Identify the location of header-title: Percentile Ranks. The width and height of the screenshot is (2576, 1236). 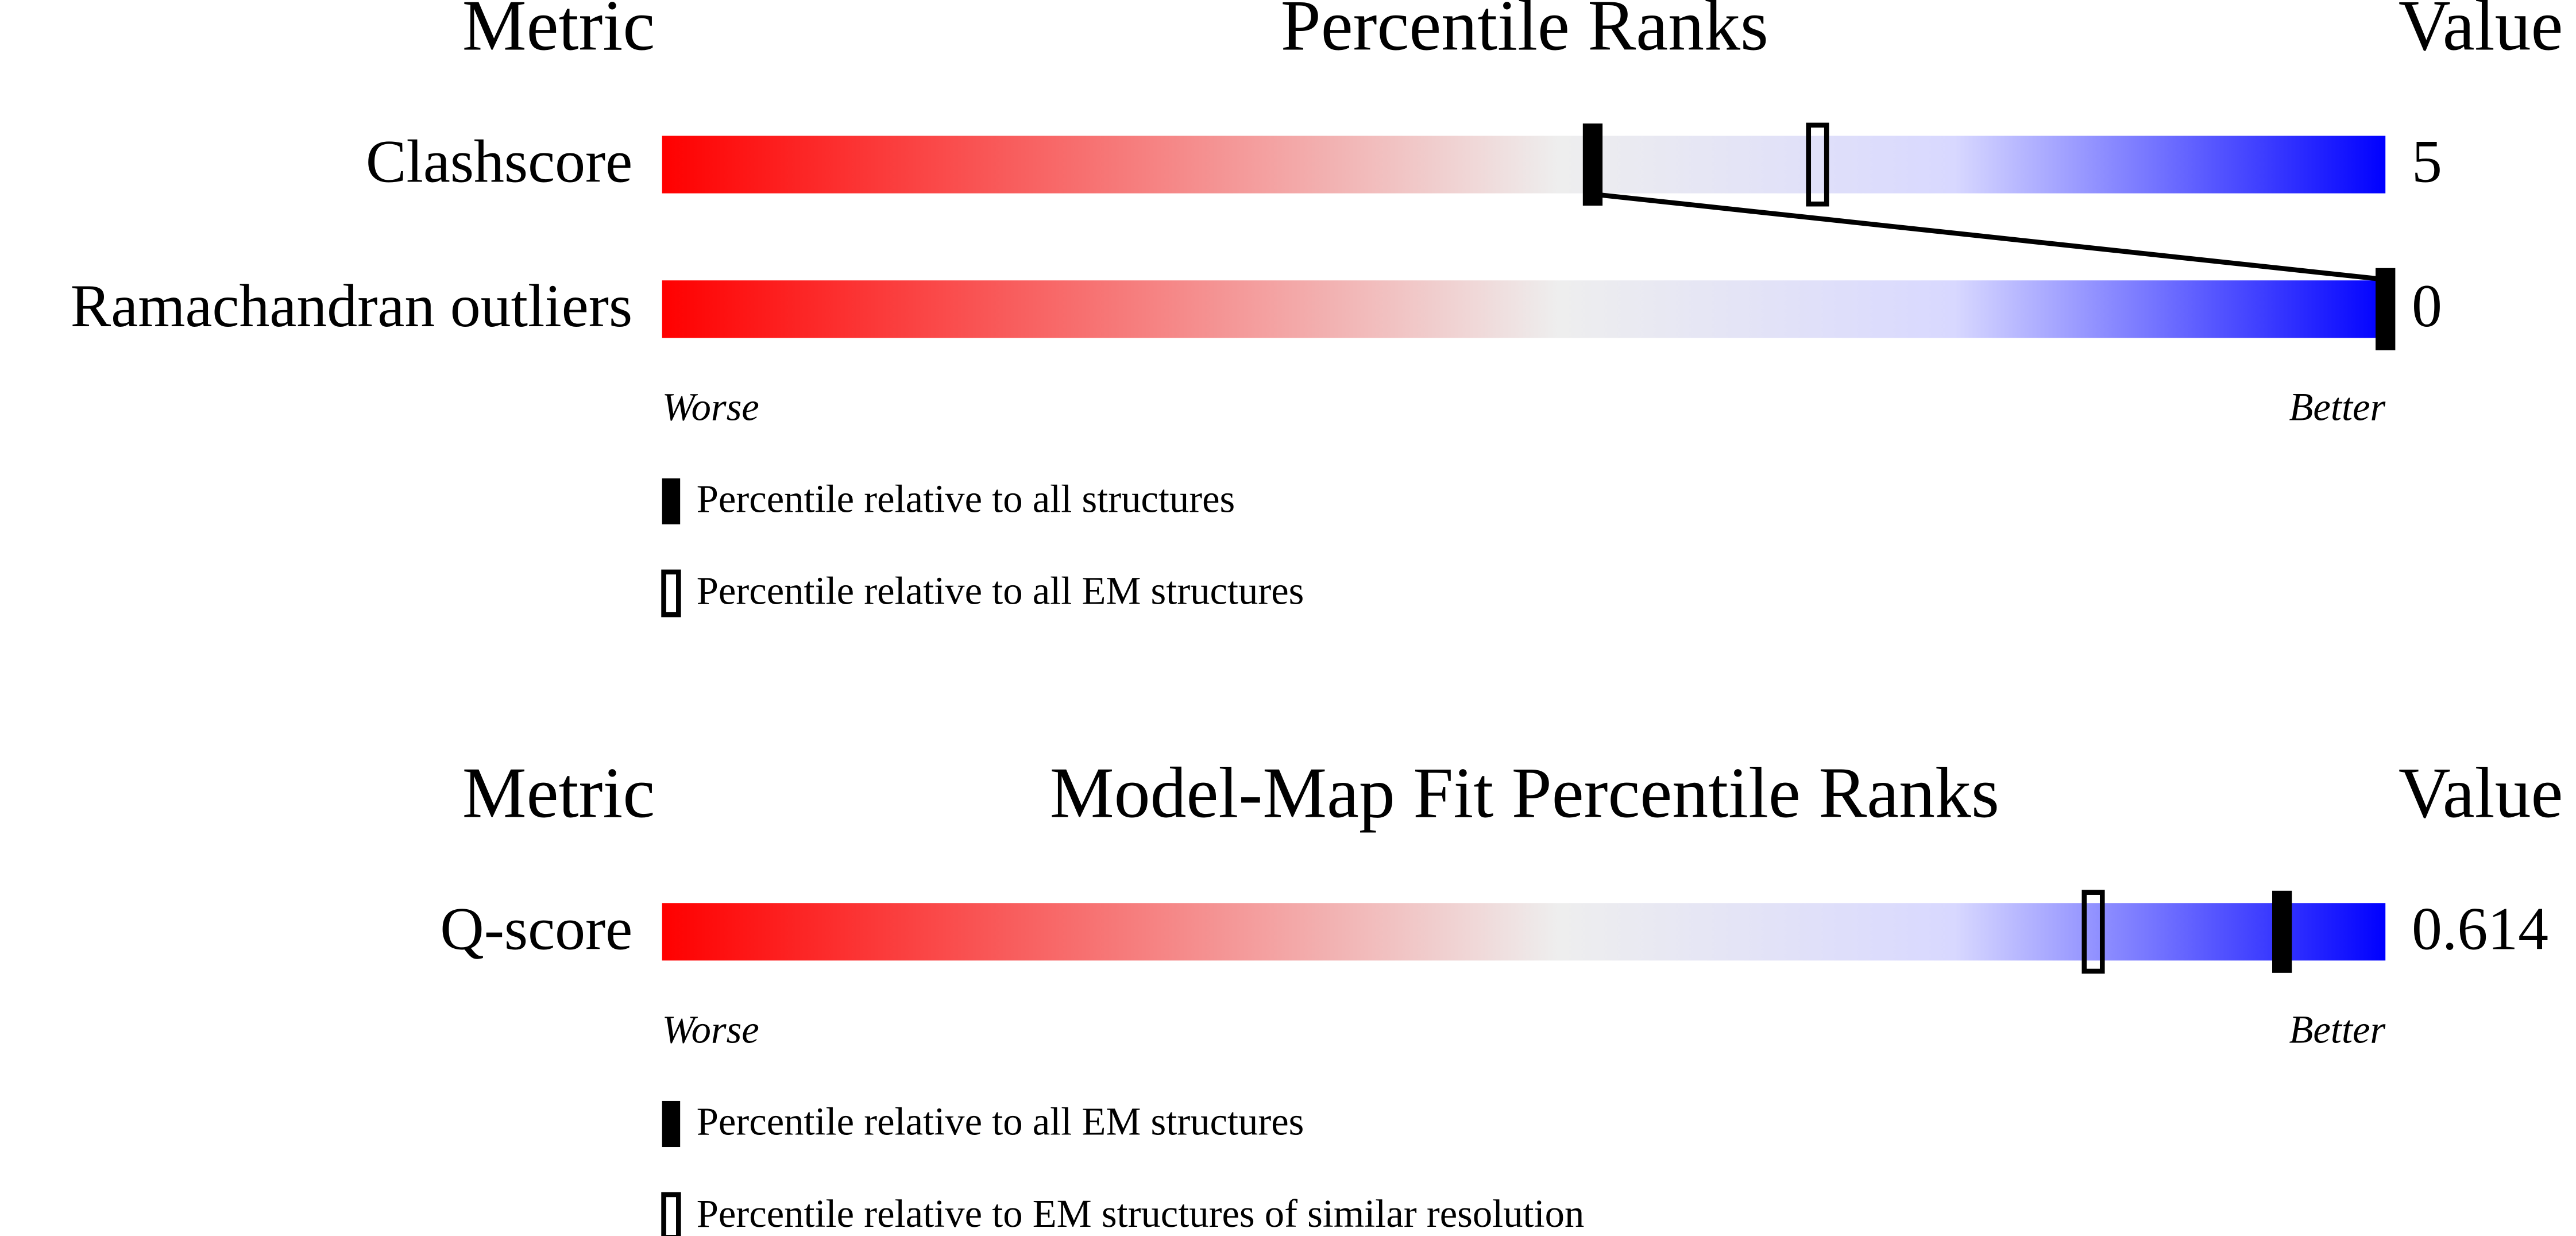
(1524, 33).